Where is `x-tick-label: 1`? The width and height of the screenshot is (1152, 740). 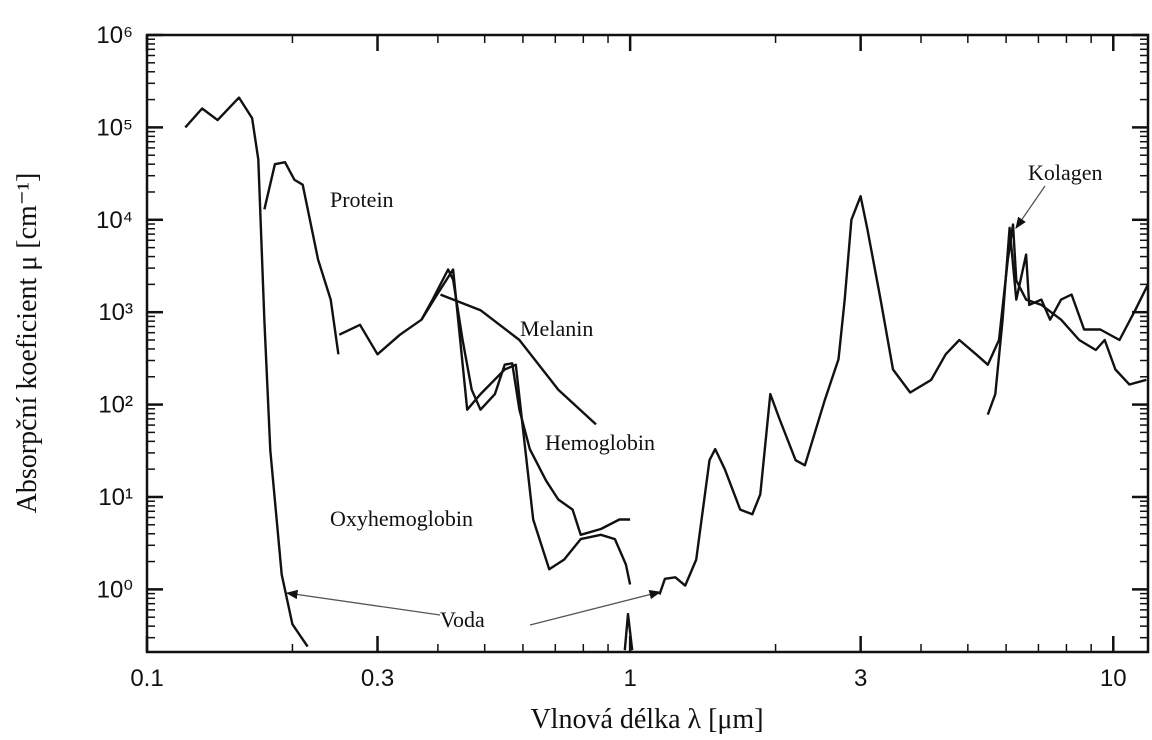
x-tick-label: 1 is located at coordinates (629, 678).